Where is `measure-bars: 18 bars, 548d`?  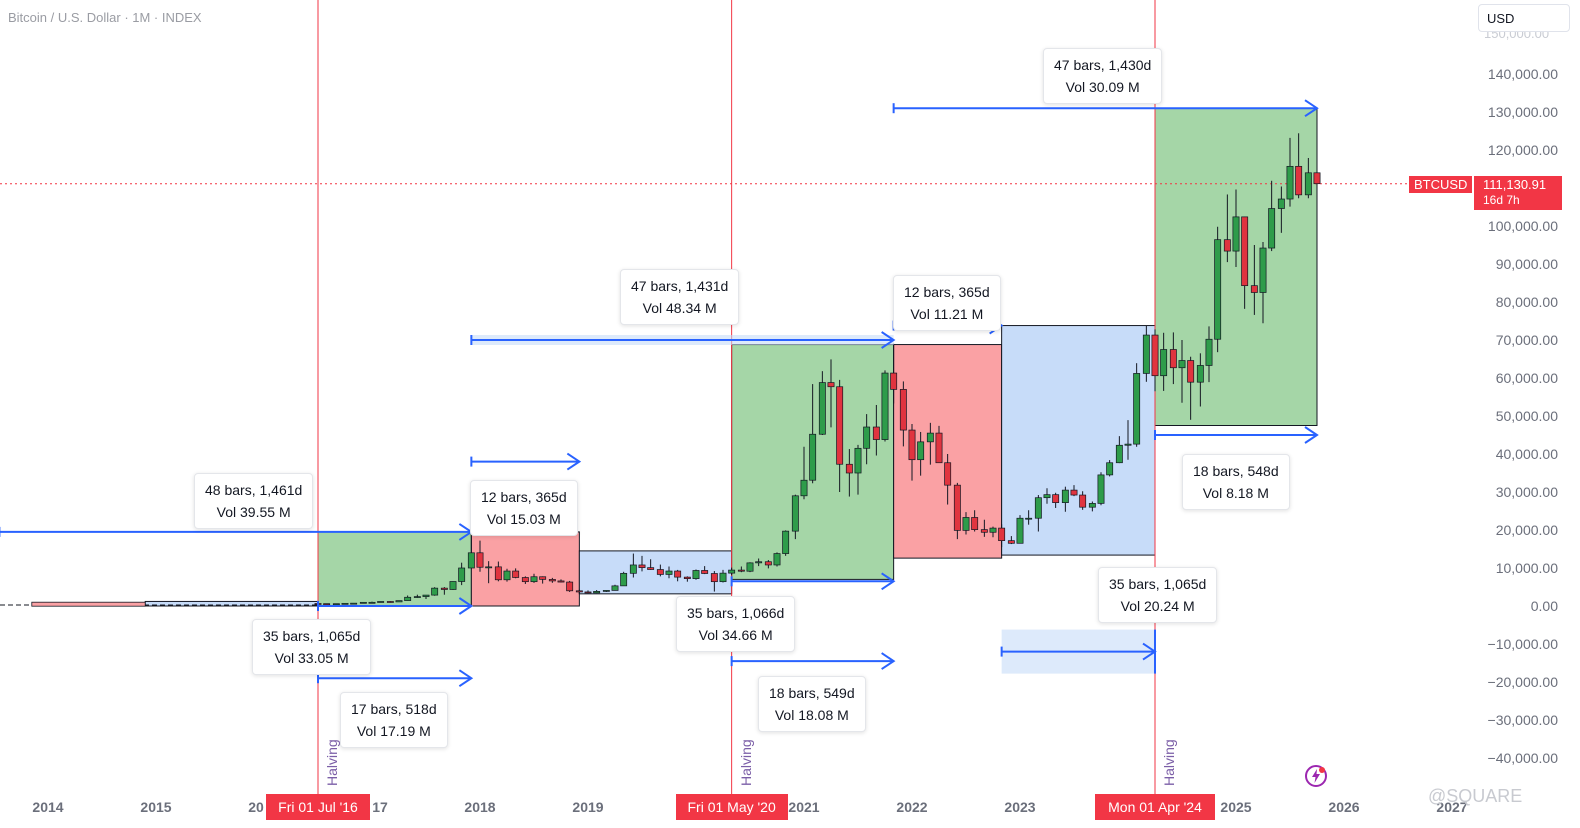
measure-bars: 18 bars, 548d is located at coordinates (1236, 471).